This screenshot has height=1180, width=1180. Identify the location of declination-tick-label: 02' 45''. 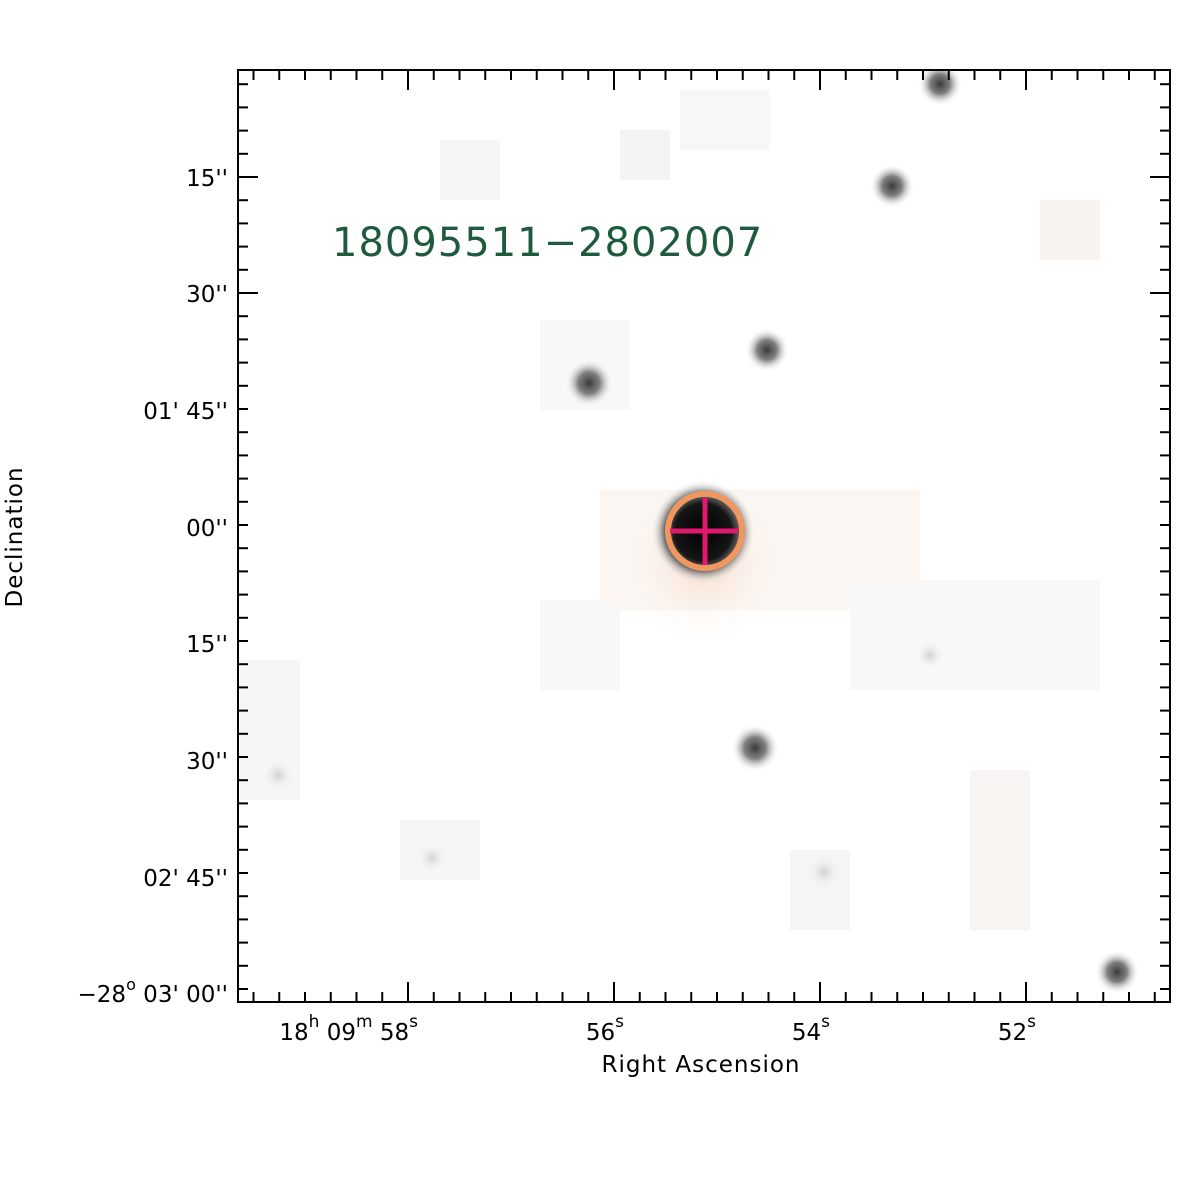
(185, 879).